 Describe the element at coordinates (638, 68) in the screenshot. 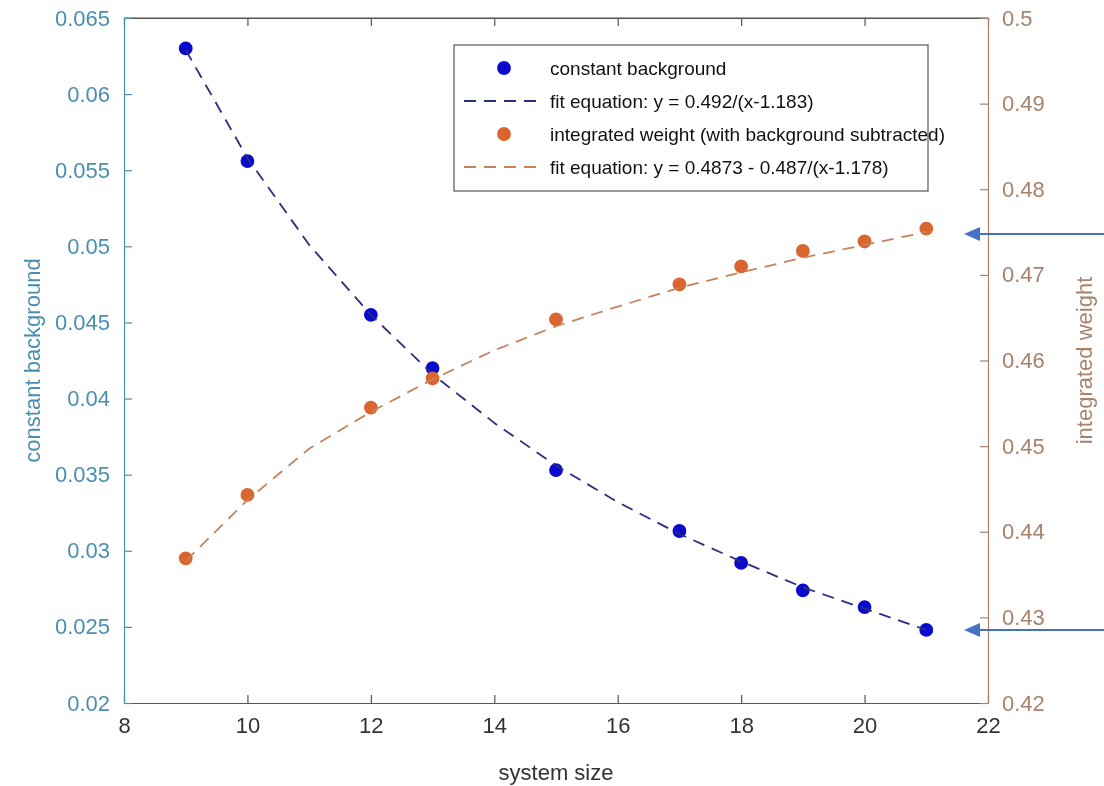

I see `legend-label: constant background` at that location.